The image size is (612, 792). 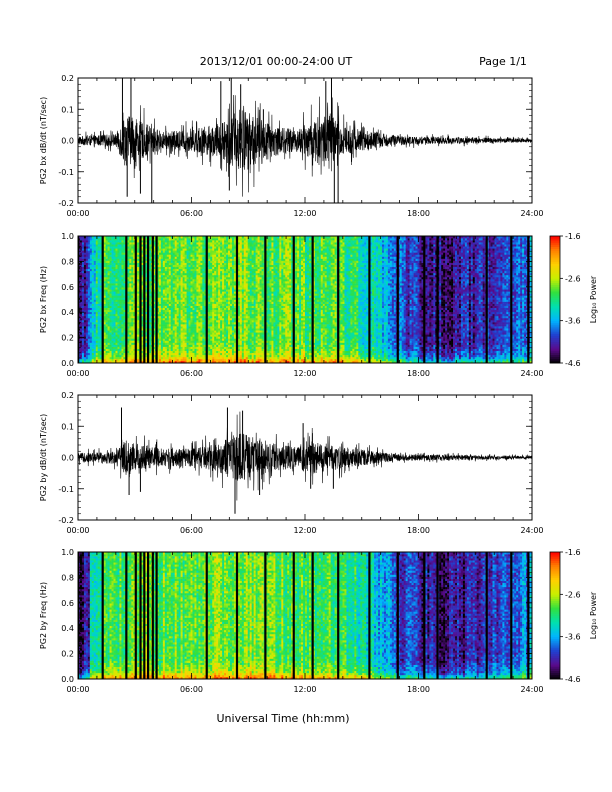 What do you see at coordinates (43, 299) in the screenshot?
I see `y-axis-title: PG2 bx Freq (Hz)` at bounding box center [43, 299].